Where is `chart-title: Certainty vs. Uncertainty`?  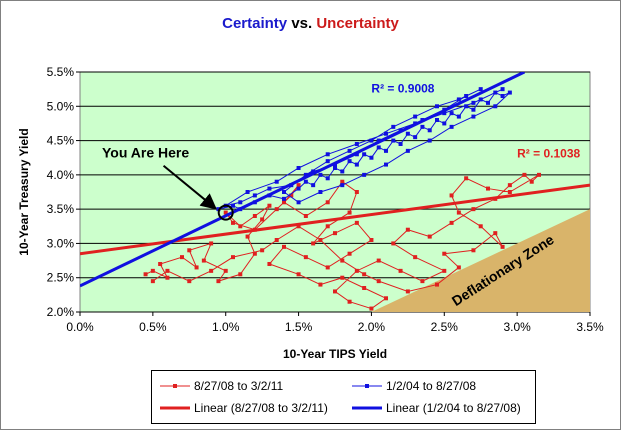
chart-title: Certainty vs. Uncertainty is located at coordinates (310, 23).